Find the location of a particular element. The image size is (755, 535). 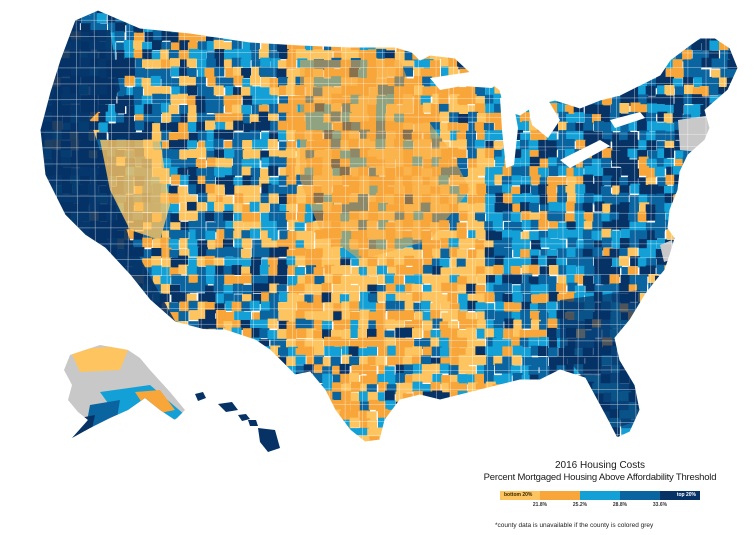

legend-swatch-5: top 20% is located at coordinates (680, 495).